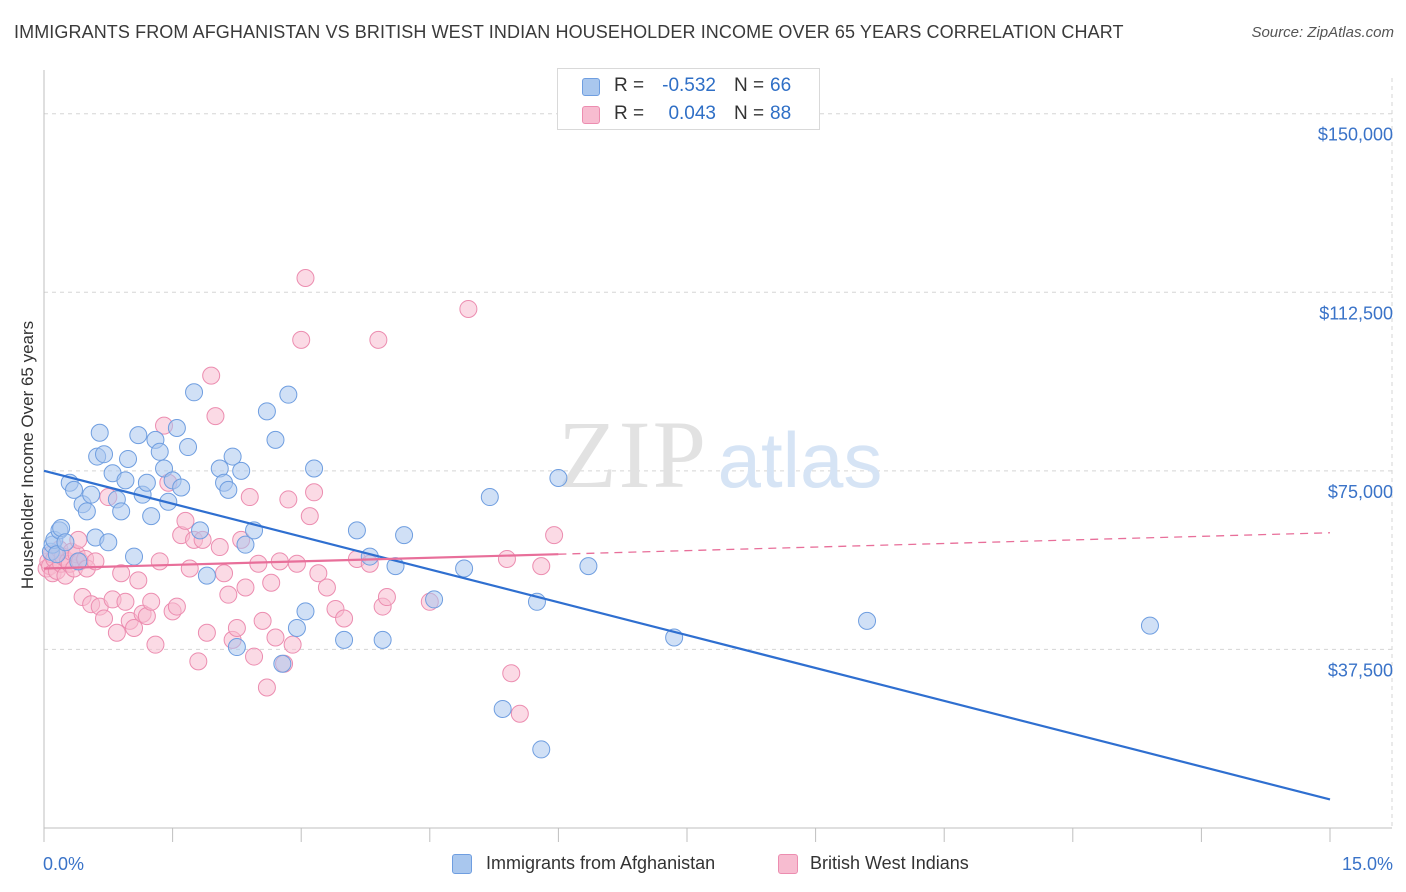  I want to click on trend-line-british-west-indians-projection, so click(944, 543).